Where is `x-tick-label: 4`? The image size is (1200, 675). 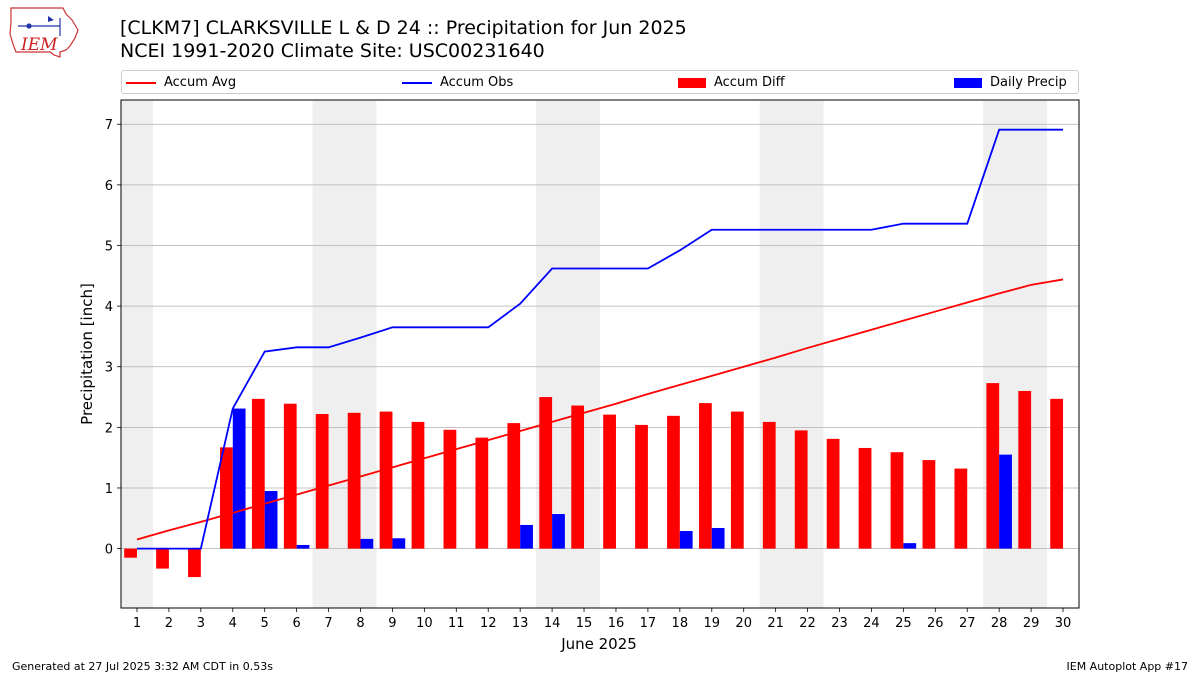 x-tick-label: 4 is located at coordinates (233, 623).